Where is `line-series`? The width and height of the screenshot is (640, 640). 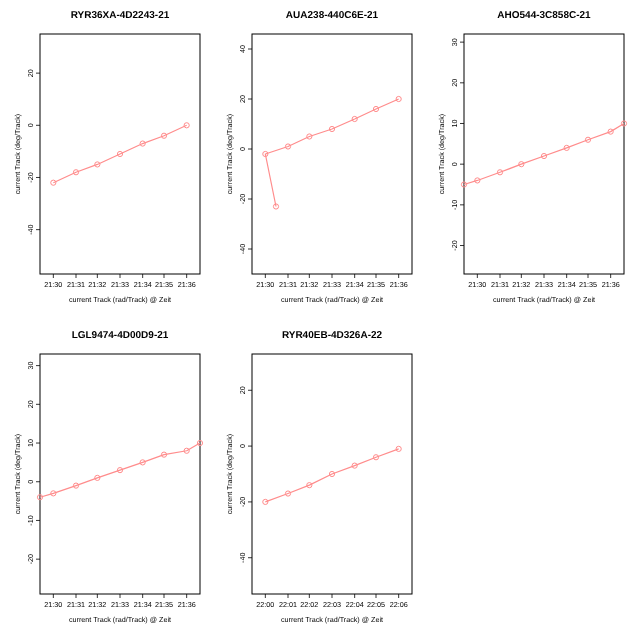
line-series is located at coordinates (120, 154).